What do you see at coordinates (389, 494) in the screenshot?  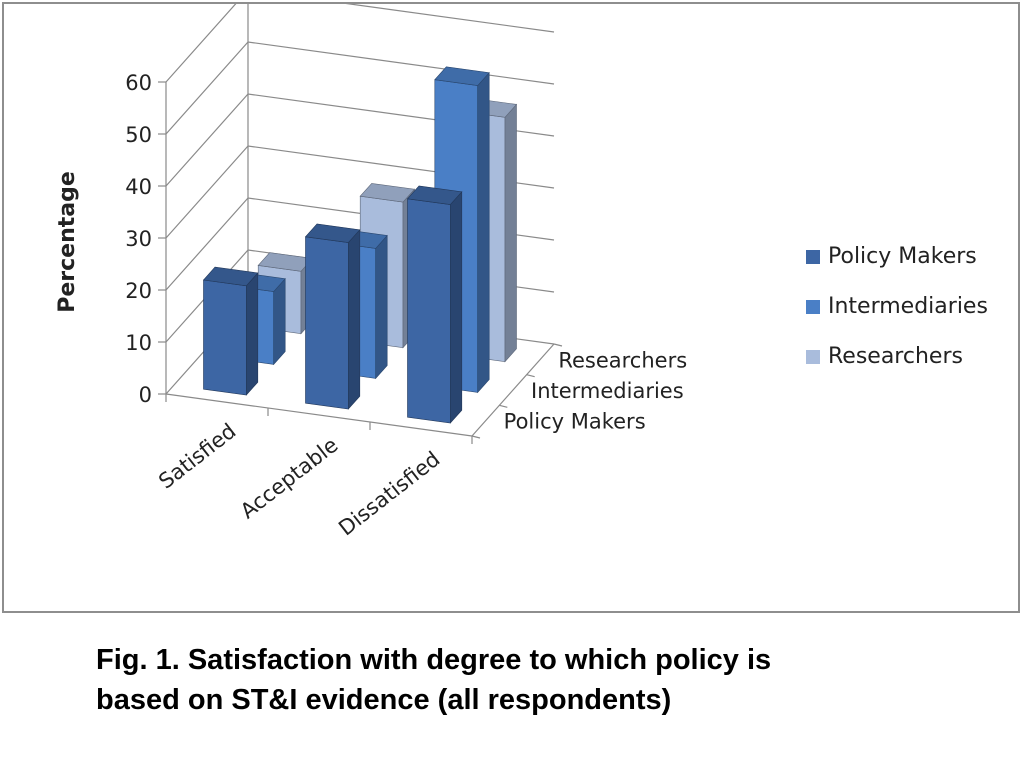 I see `x-category-label: Dissatisfied` at bounding box center [389, 494].